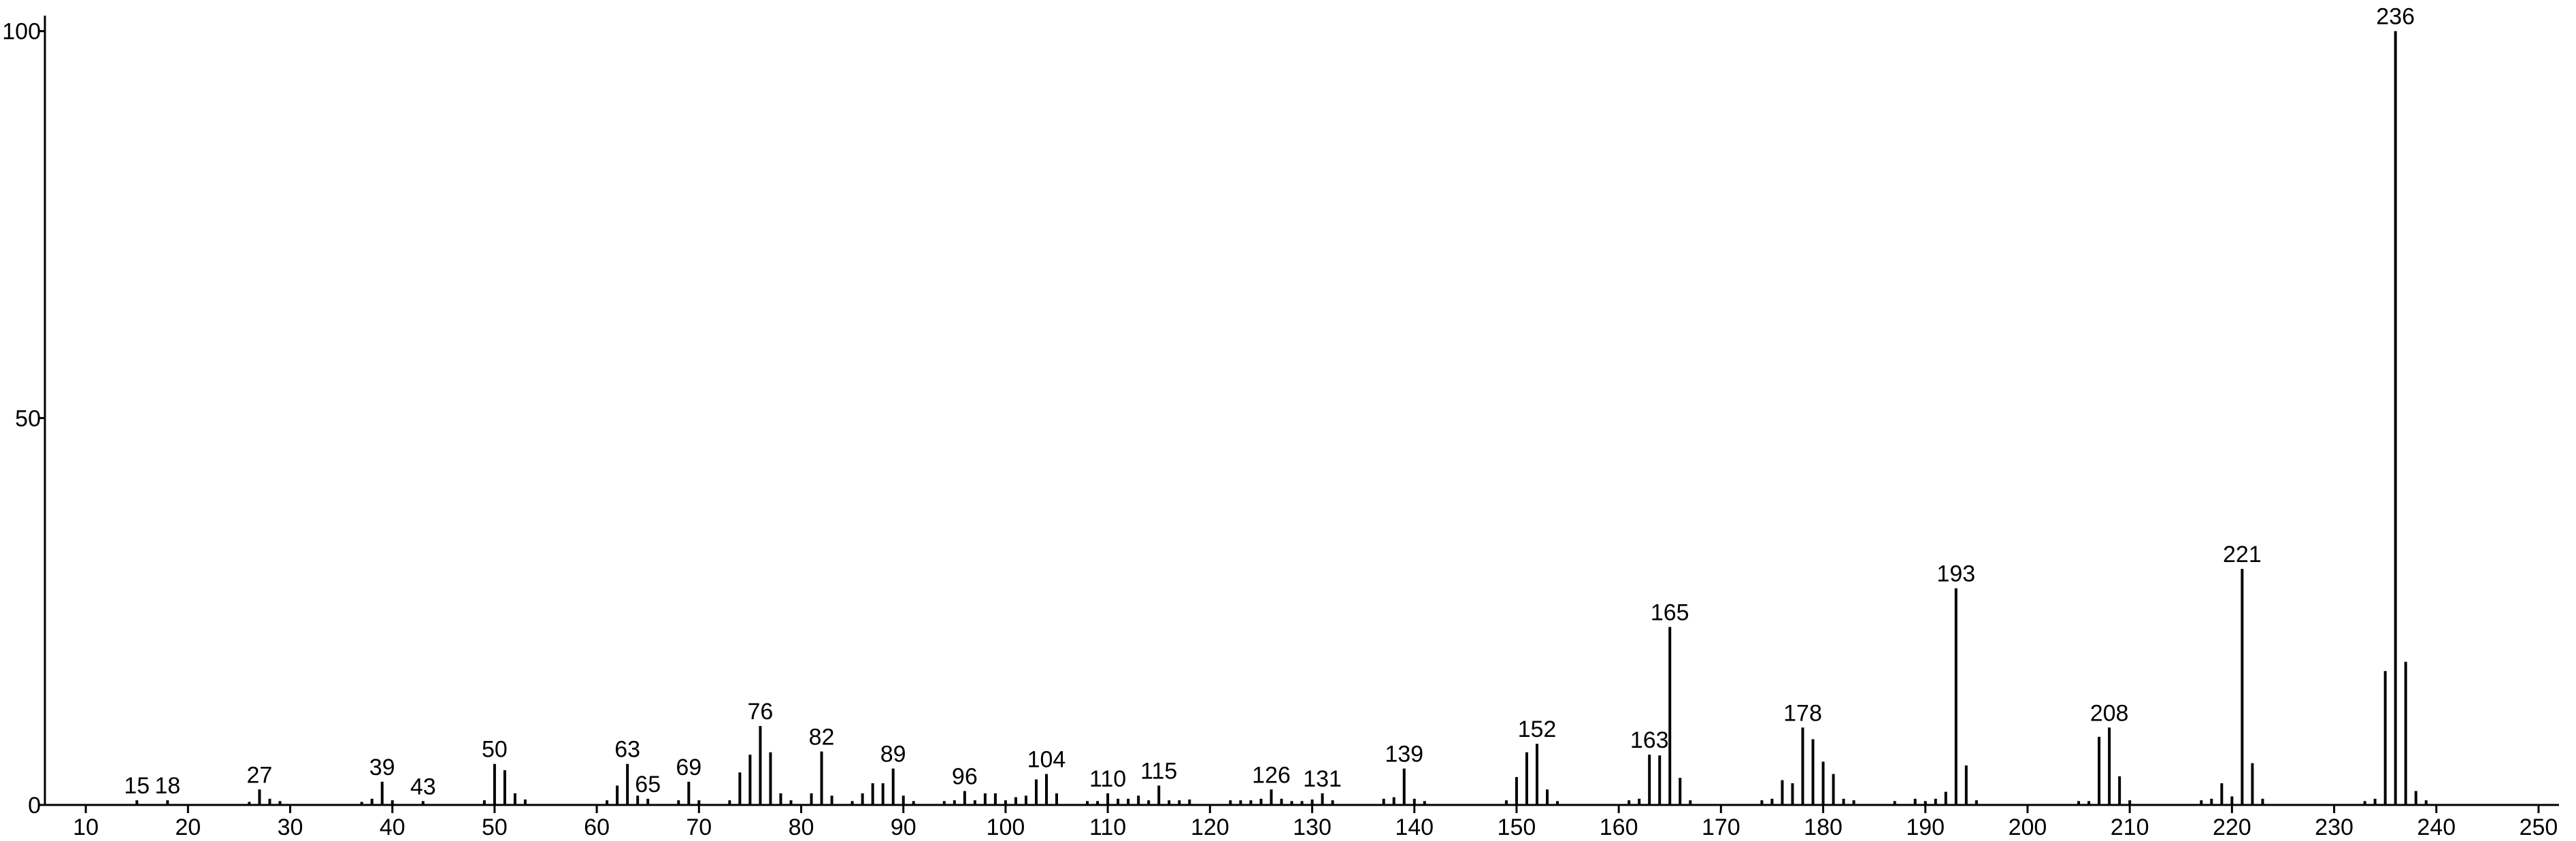  What do you see at coordinates (1108, 779) in the screenshot?
I see `peak-label: 110` at bounding box center [1108, 779].